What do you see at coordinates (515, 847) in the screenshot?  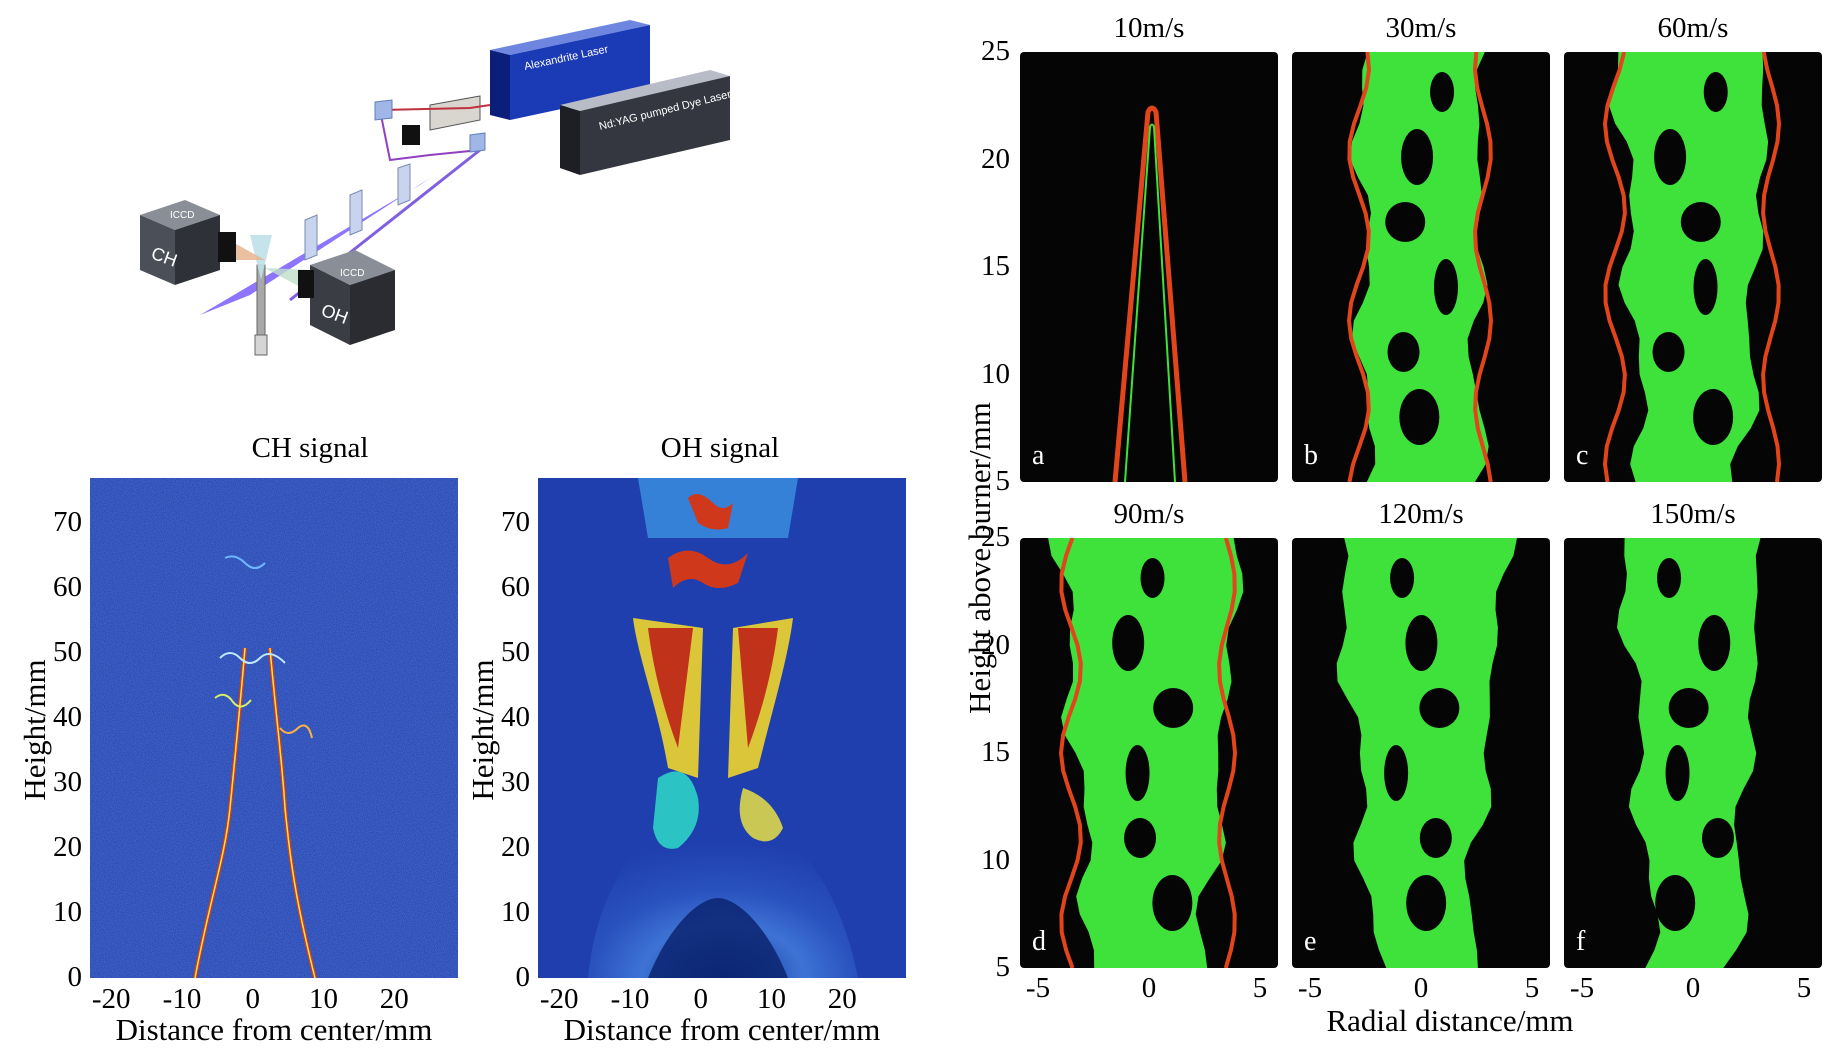 I see `oh_plot-ytick: 20` at bounding box center [515, 847].